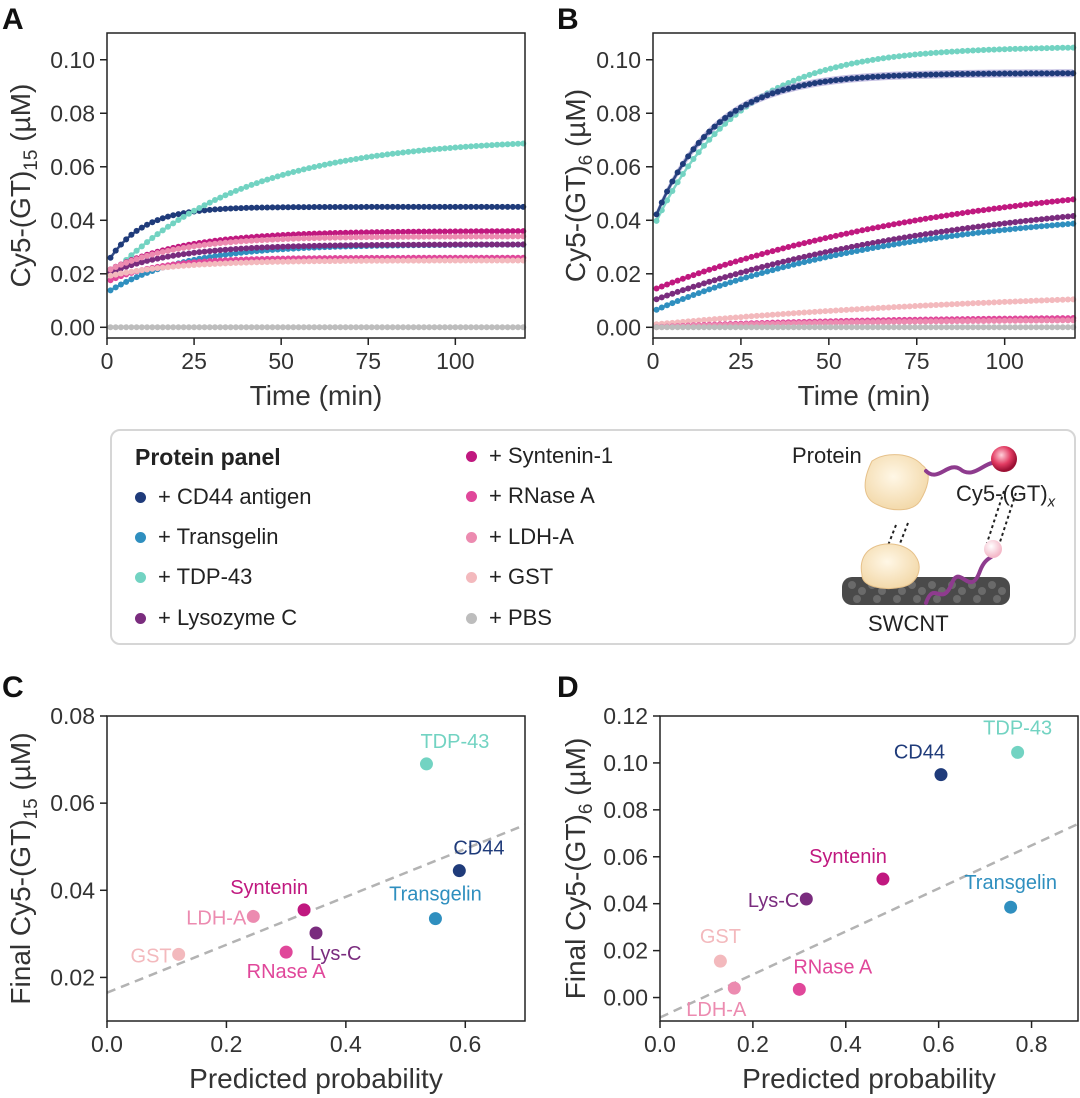 This screenshot has width=1080, height=1098. What do you see at coordinates (625, 810) in the screenshot?
I see `y-tick-label: 0.08` at bounding box center [625, 810].